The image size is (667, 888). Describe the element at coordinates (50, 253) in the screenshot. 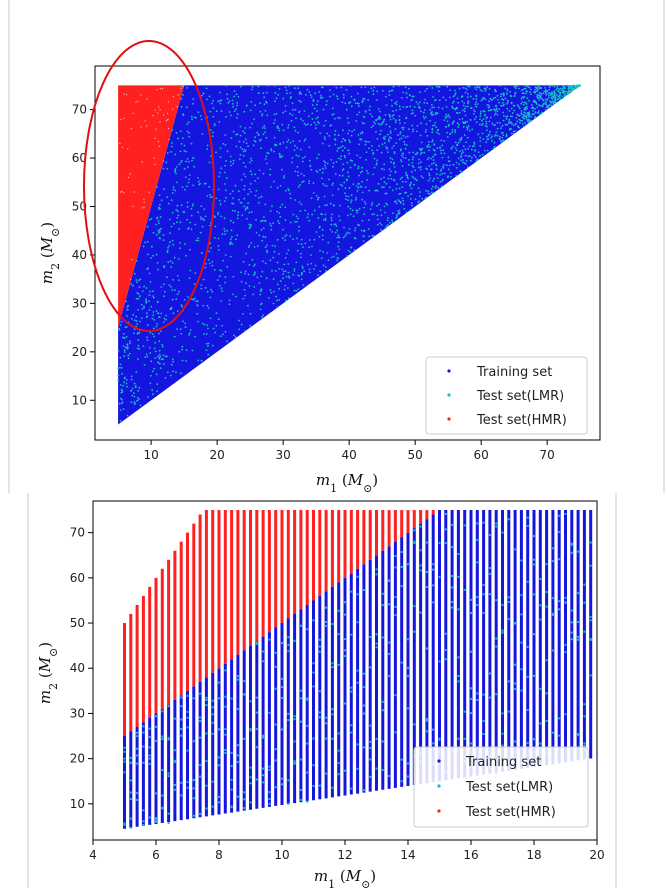

I see `y-axis-label: m2 (M⊙)` at that location.